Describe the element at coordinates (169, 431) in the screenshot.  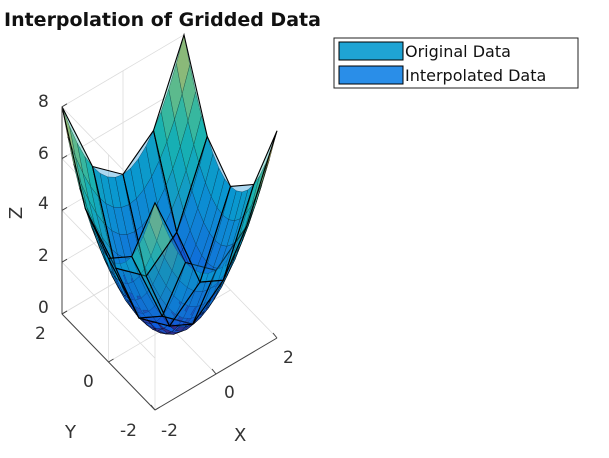
I see `x-tick-label: -2` at that location.